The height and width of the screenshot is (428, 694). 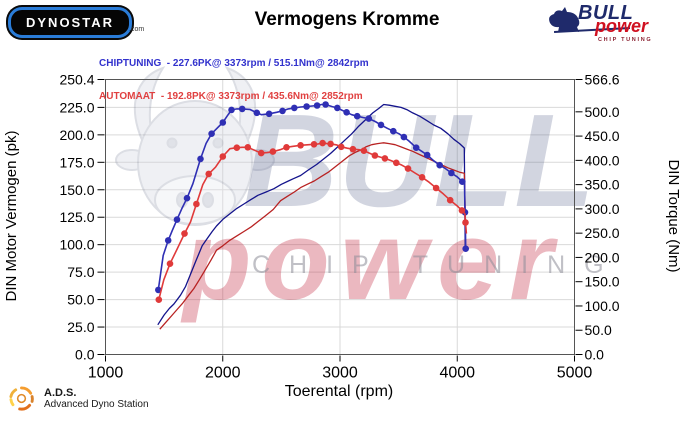 I want to click on bullpower-logo: BULL power CHIP TUNING, so click(x=602, y=24).